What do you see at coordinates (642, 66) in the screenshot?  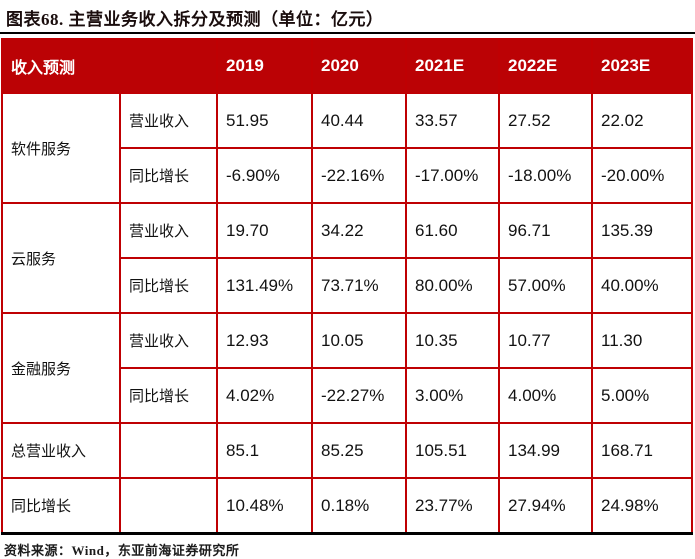 I see `header-year-2023e: 2023E` at bounding box center [642, 66].